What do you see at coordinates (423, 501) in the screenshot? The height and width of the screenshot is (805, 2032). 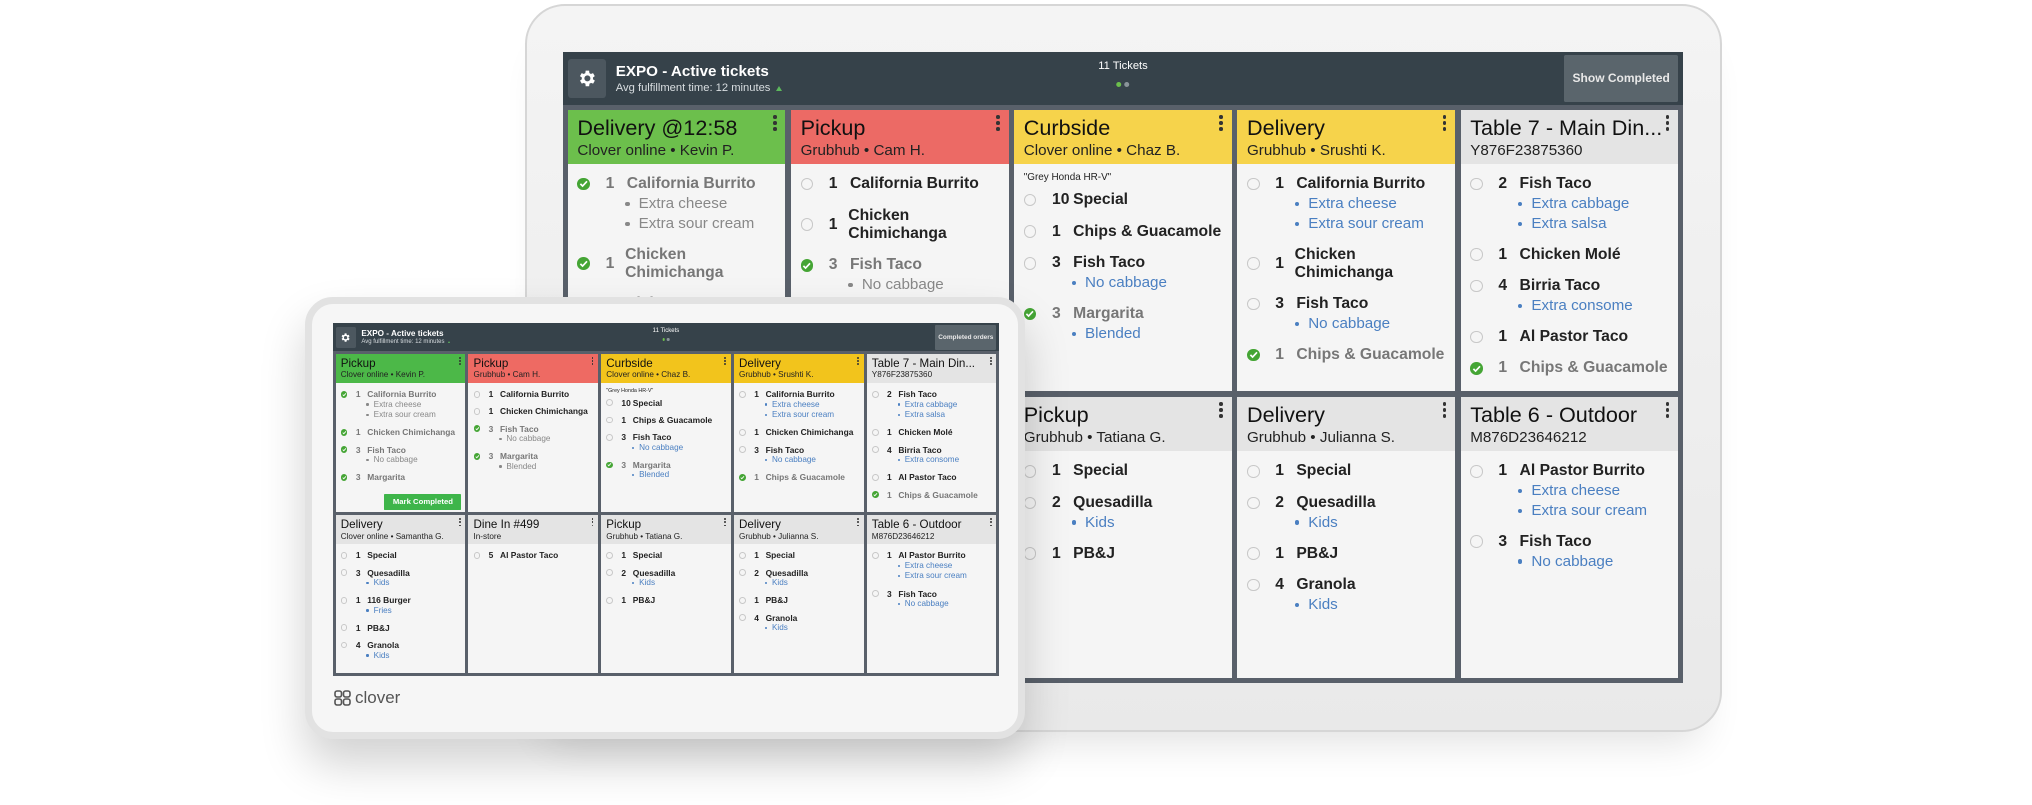 I see `mark-completed-button: Mark Completed` at bounding box center [423, 501].